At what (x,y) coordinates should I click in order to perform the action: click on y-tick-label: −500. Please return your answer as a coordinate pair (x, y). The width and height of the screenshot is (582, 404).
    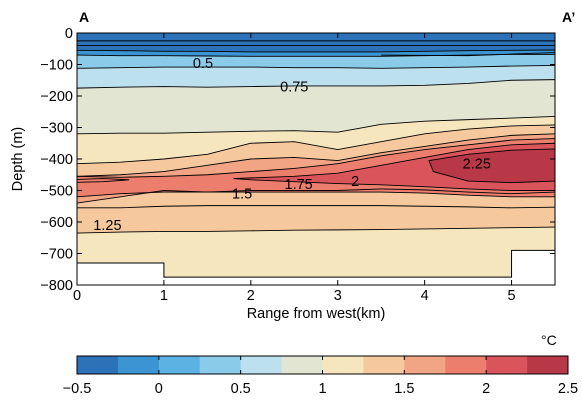
    Looking at the image, I should click on (56, 192).